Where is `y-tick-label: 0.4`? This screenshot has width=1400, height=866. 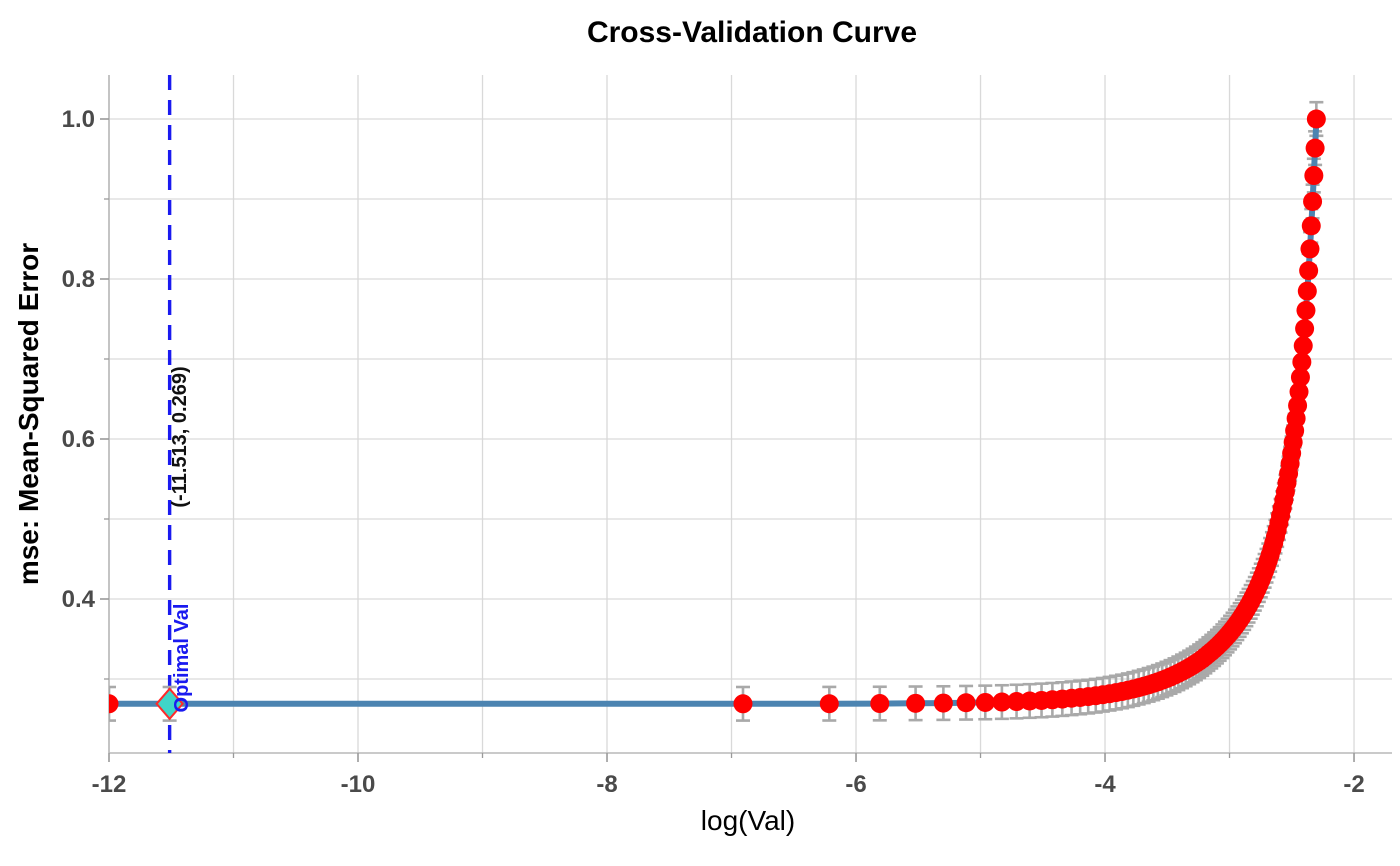
y-tick-label: 0.4 is located at coordinates (79, 599).